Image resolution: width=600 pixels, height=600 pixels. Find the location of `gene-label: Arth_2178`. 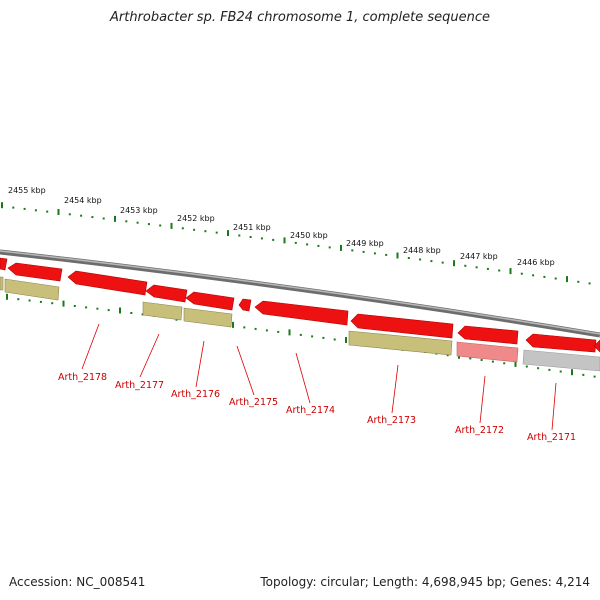

gene-label: Arth_2178 is located at coordinates (82, 377).